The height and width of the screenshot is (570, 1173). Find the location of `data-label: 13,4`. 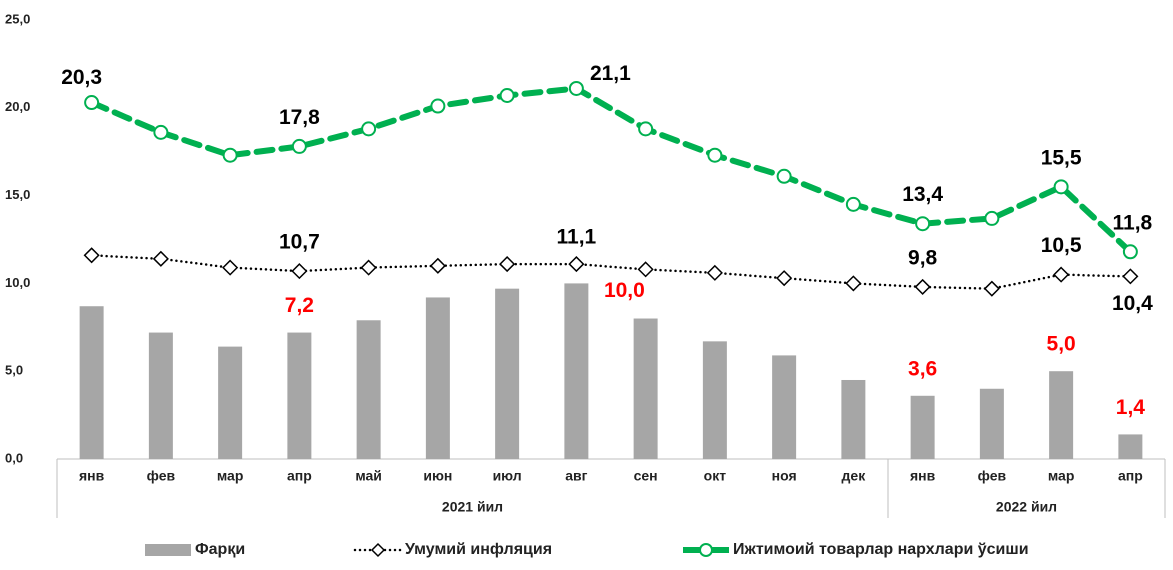

data-label: 13,4 is located at coordinates (922, 194).